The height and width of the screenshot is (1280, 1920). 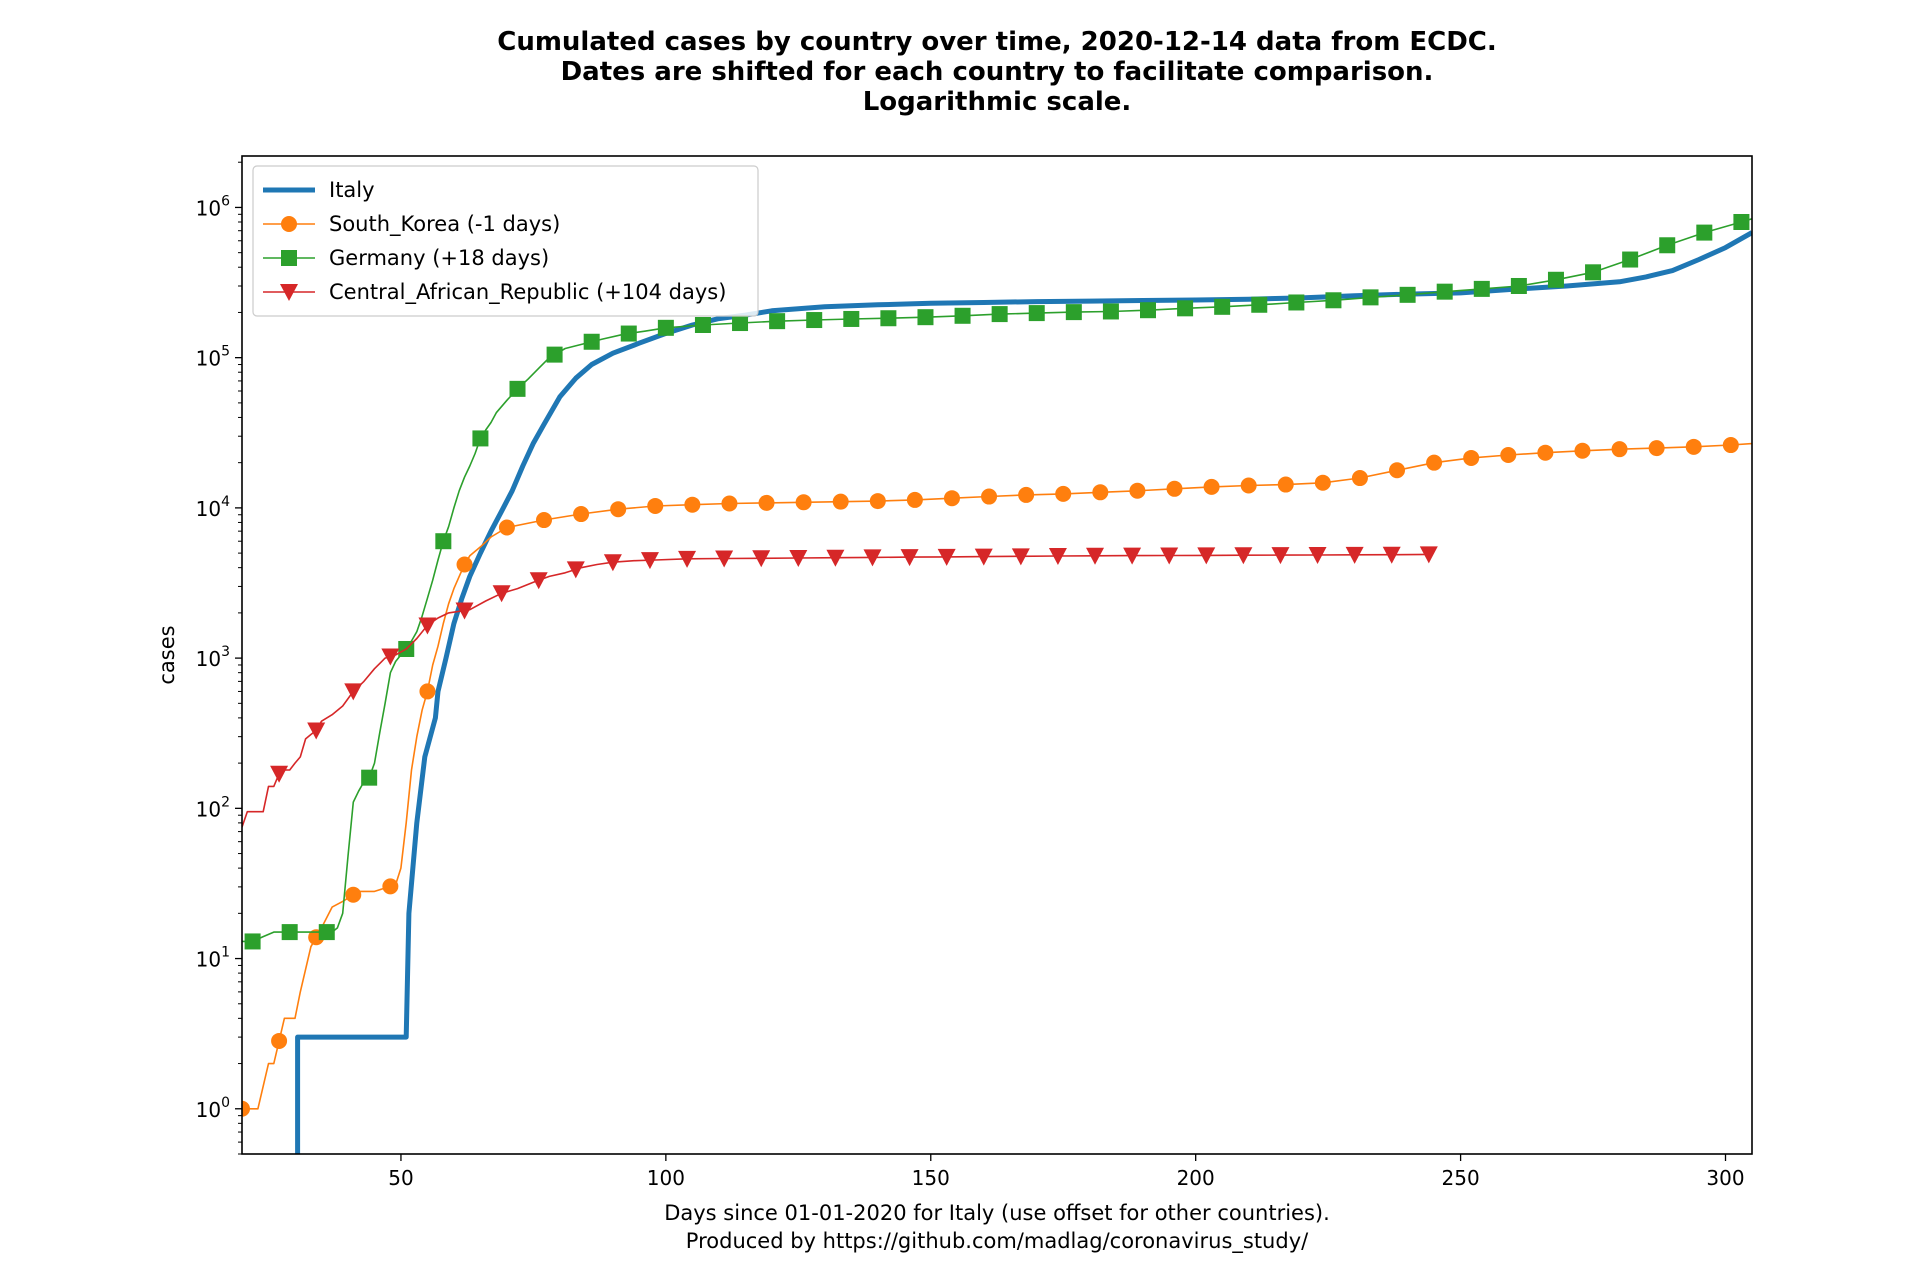 I want to click on legend-item-3: Central_African_Republic (+104 days), so click(x=494, y=292).